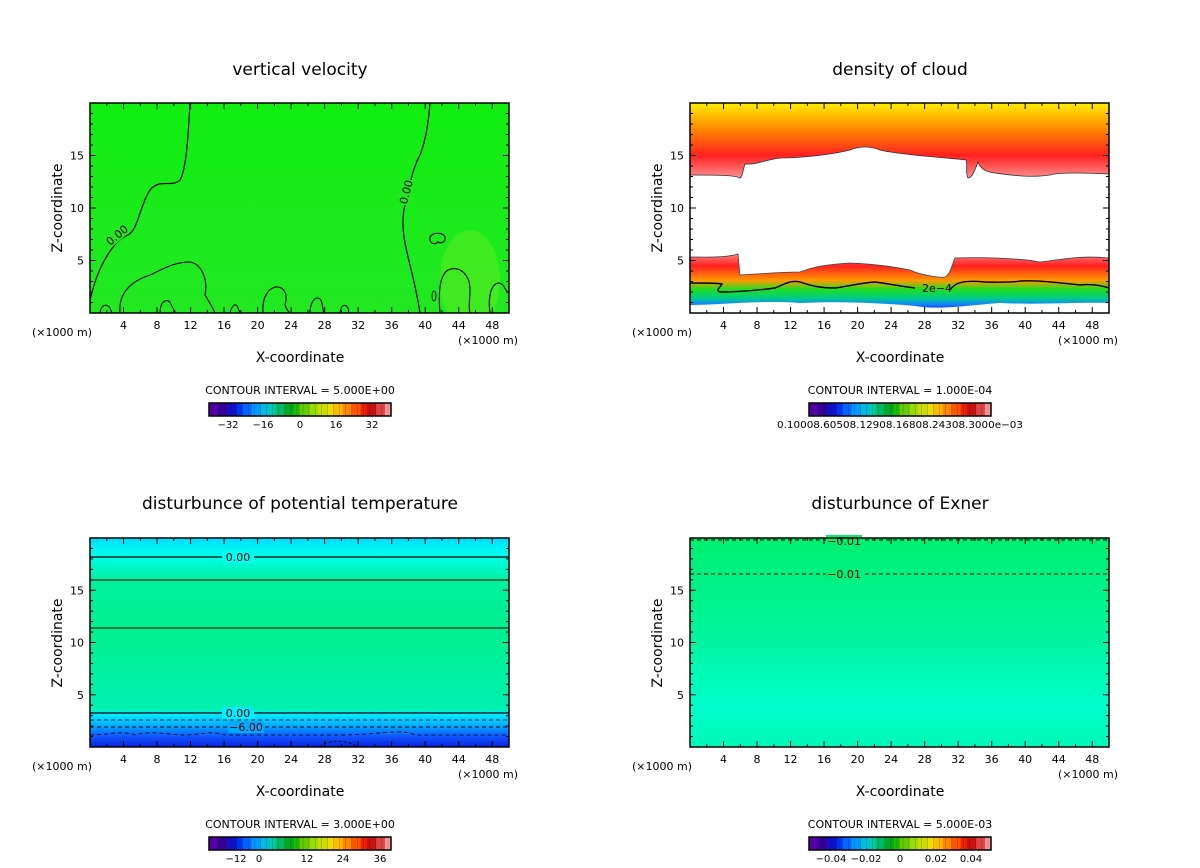 The height and width of the screenshot is (868, 1200). What do you see at coordinates (1088, 340) in the screenshot?
I see `x-unit-right: (×1000 m)` at bounding box center [1088, 340].